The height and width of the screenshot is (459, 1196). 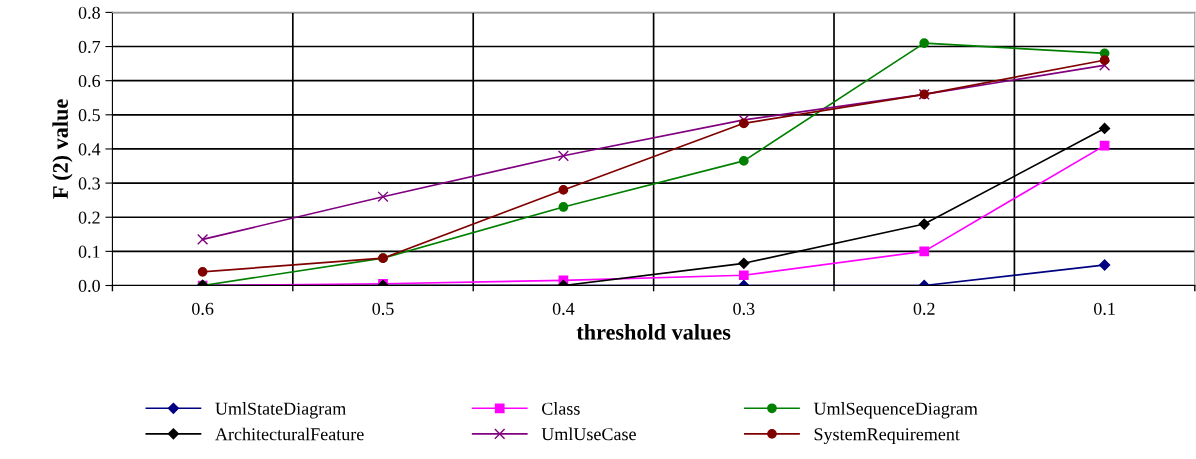 What do you see at coordinates (744, 308) in the screenshot?
I see `x-tick-label: 0.3` at bounding box center [744, 308].